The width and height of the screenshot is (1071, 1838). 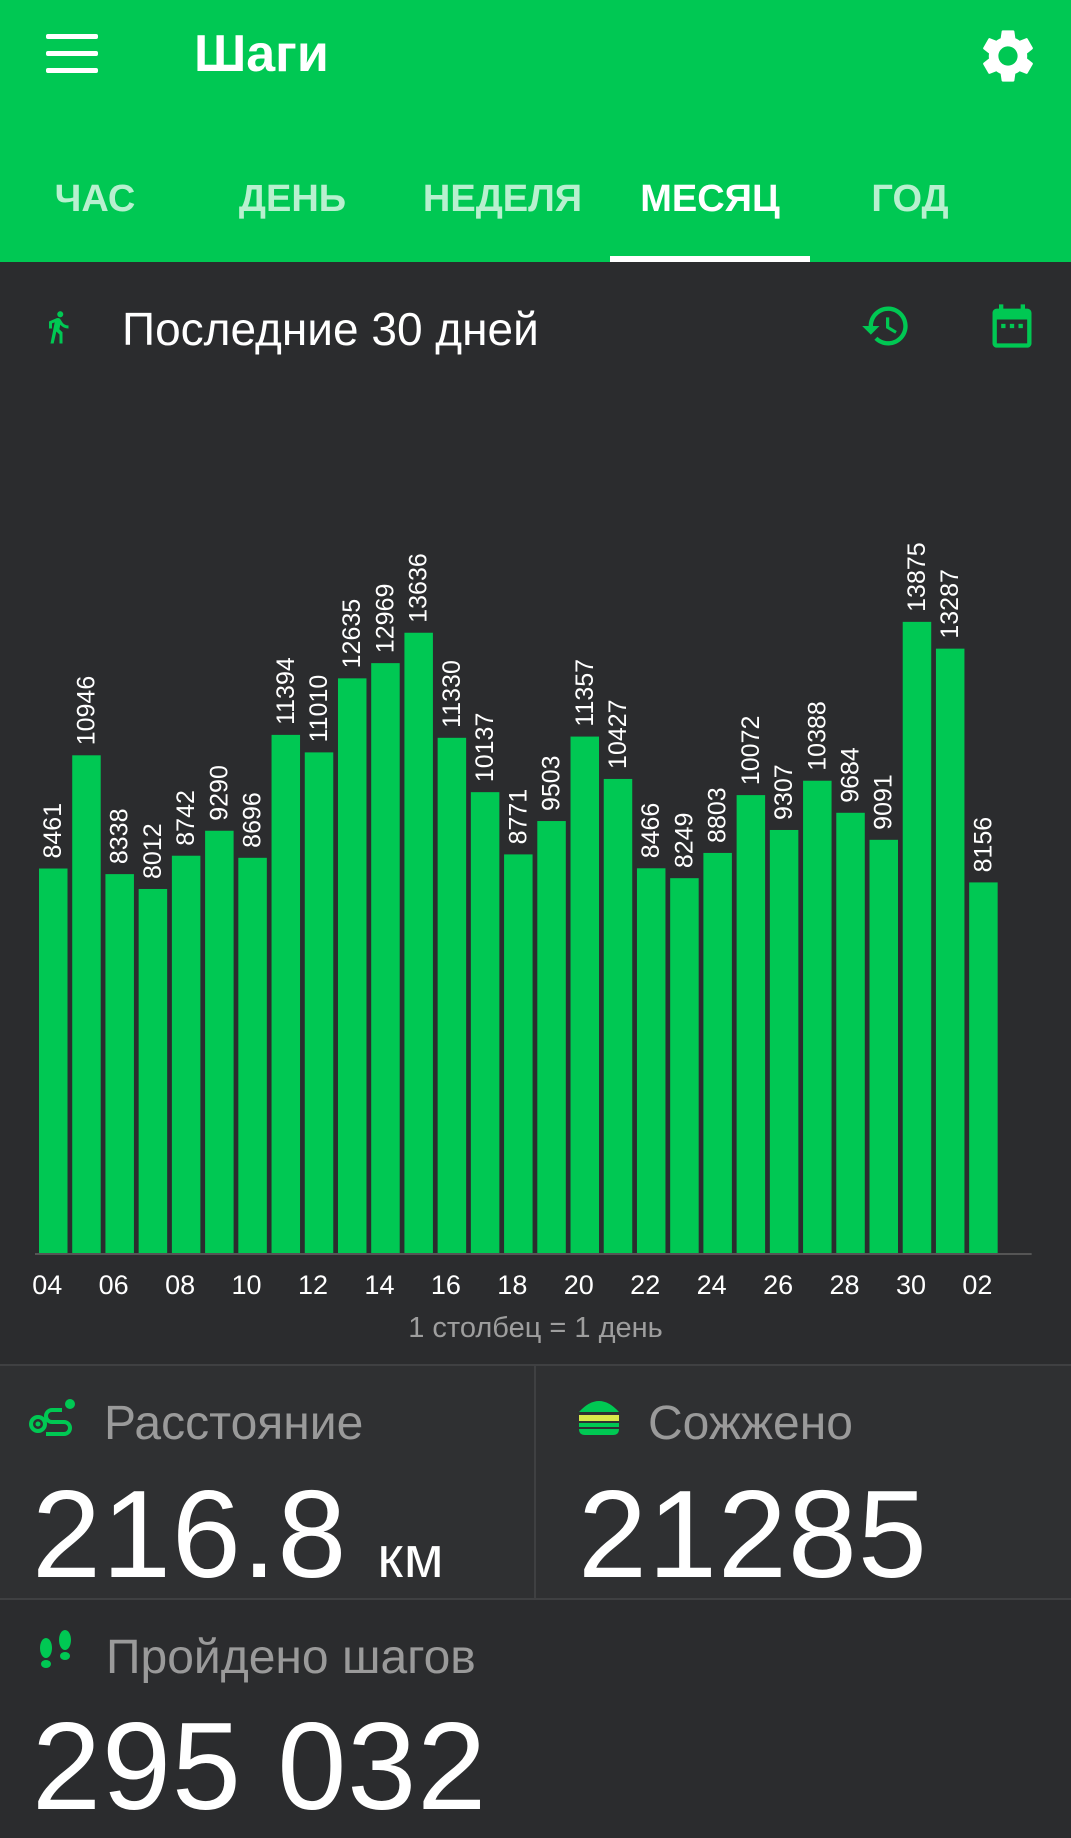 I want to click on bar-value-label: 8461, so click(x=53, y=831).